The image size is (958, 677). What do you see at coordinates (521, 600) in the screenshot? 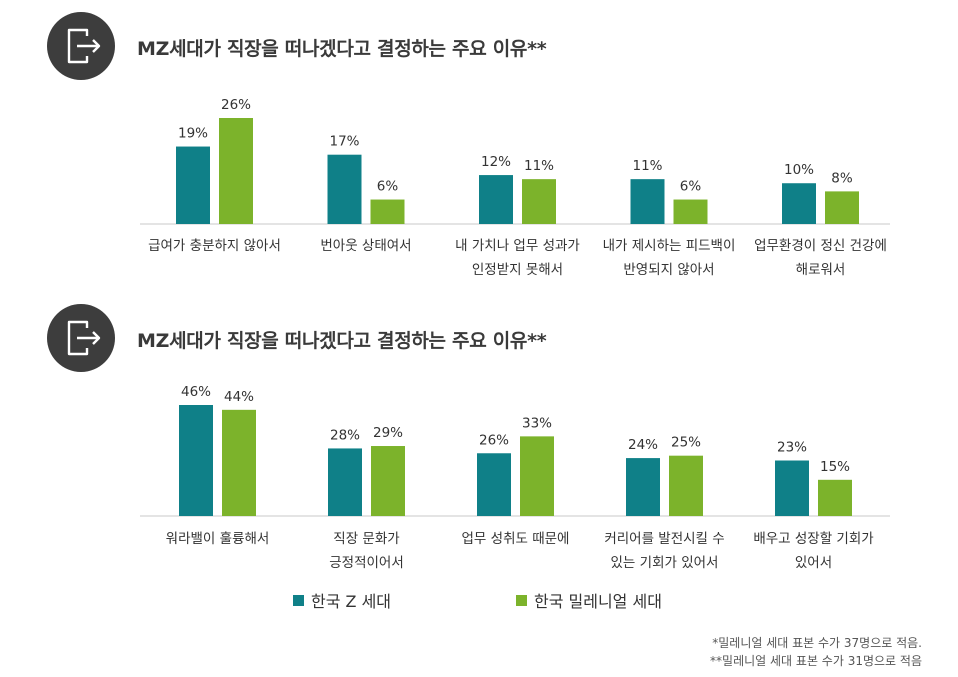
I see `legend-millennial-swatch` at bounding box center [521, 600].